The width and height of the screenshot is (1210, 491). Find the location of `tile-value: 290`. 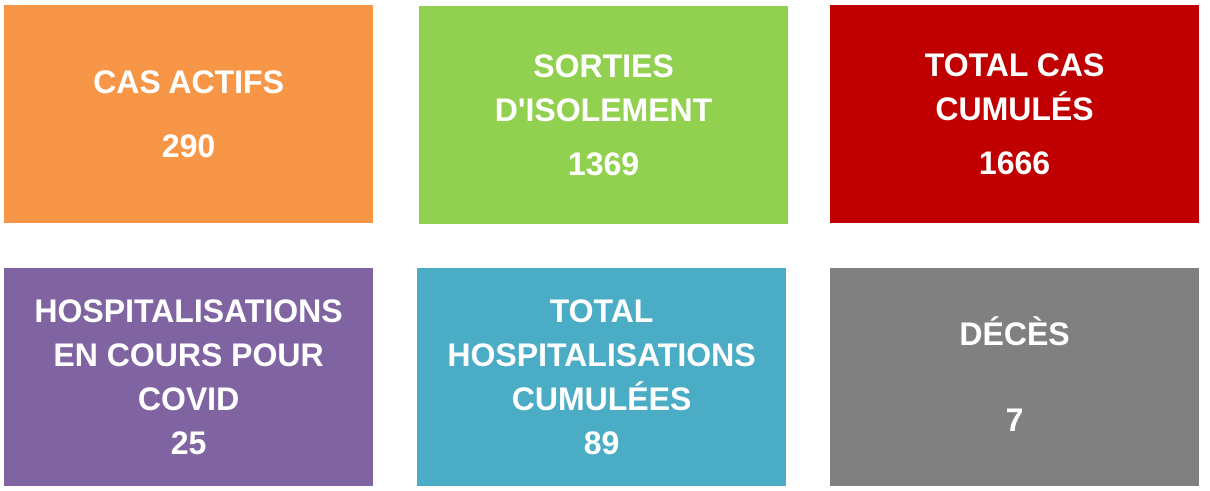

tile-value: 290 is located at coordinates (188, 146).